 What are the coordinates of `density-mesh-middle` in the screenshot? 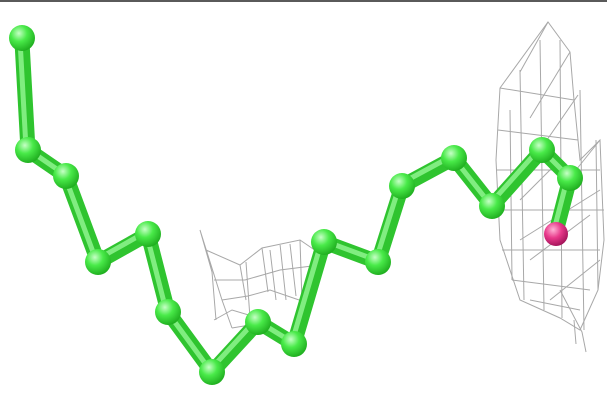 It's located at (261, 279).